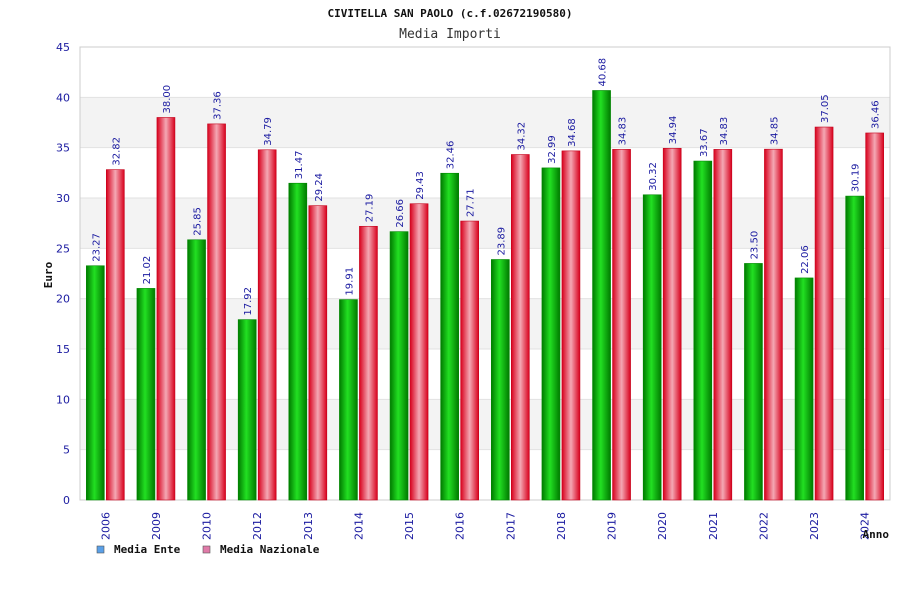  Describe the element at coordinates (207, 526) in the screenshot. I see `x-tick-label: 2010` at that location.